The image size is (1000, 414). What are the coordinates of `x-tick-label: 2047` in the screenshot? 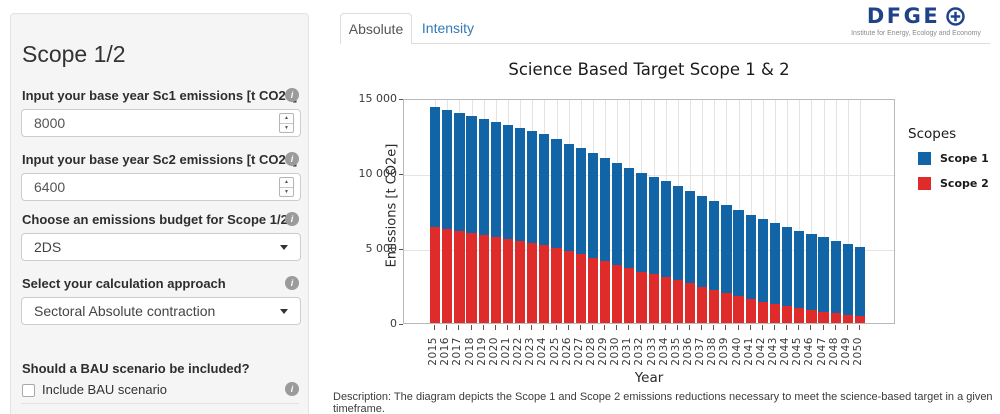 It's located at (821, 351).